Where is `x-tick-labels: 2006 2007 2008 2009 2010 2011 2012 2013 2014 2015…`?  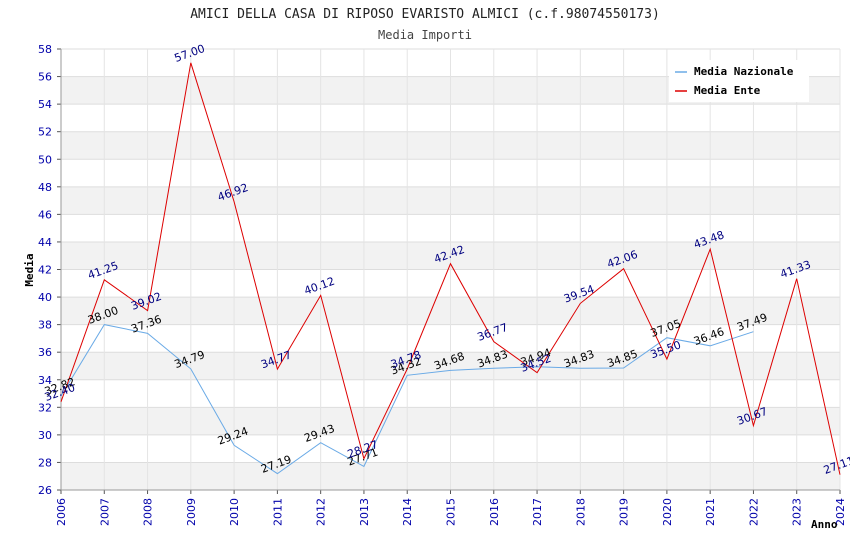
x-tick-labels: 2006 2007 2008 2009 2010 2011 2012 2013 2014 2015… is located at coordinates (451, 512).